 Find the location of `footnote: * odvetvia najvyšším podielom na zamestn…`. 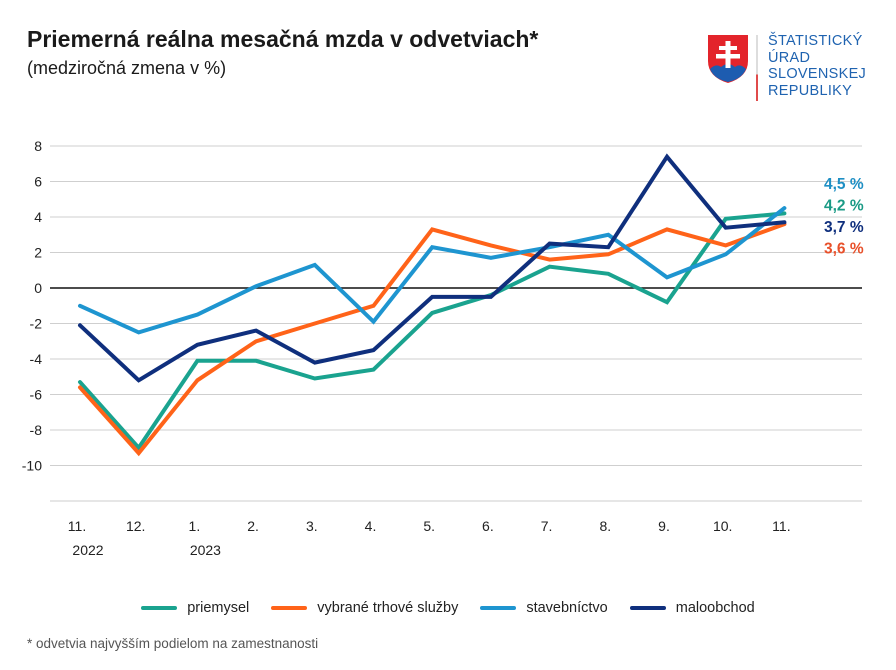

footnote: * odvetvia najvyšším podielom na zamestn… is located at coordinates (173, 643).